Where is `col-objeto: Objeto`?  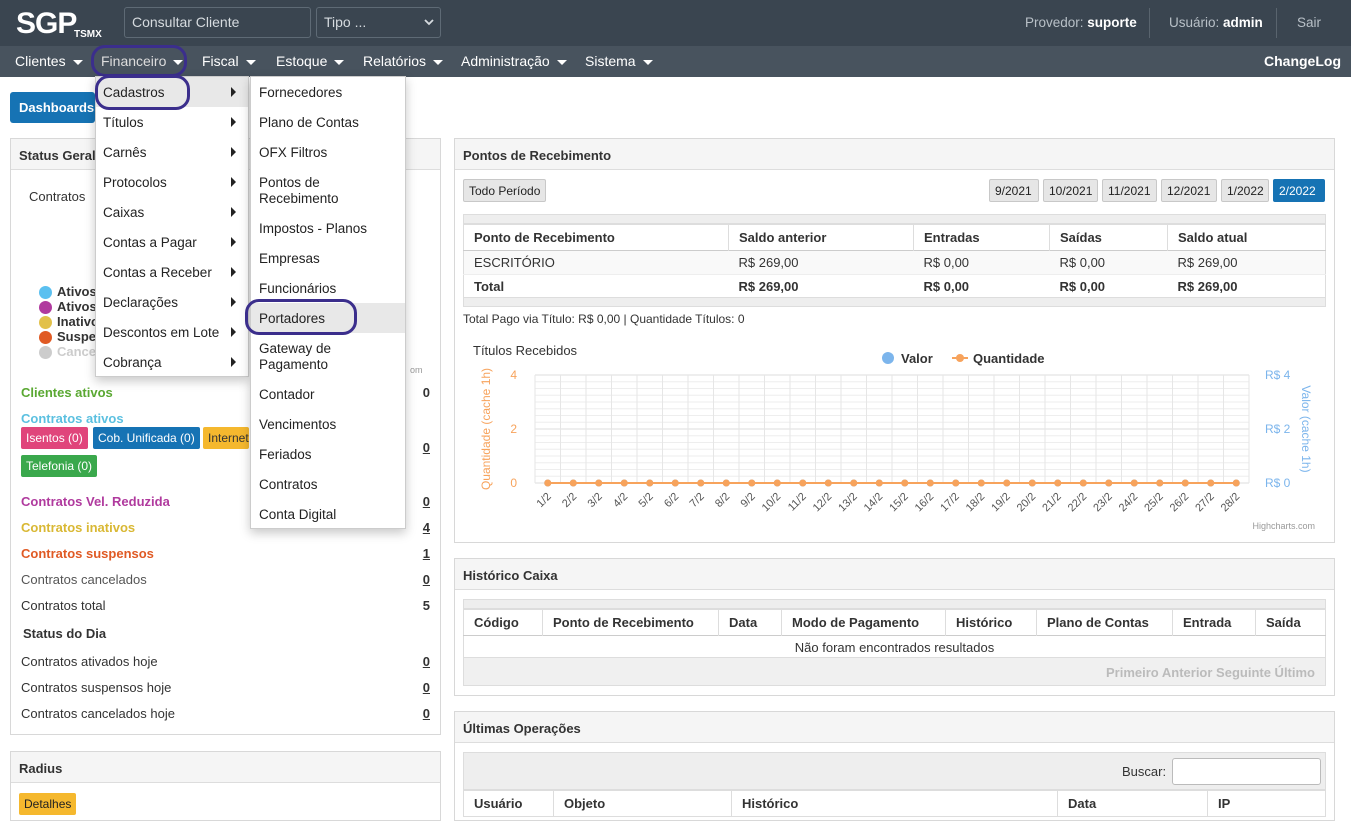
col-objeto: Objeto is located at coordinates (642, 803).